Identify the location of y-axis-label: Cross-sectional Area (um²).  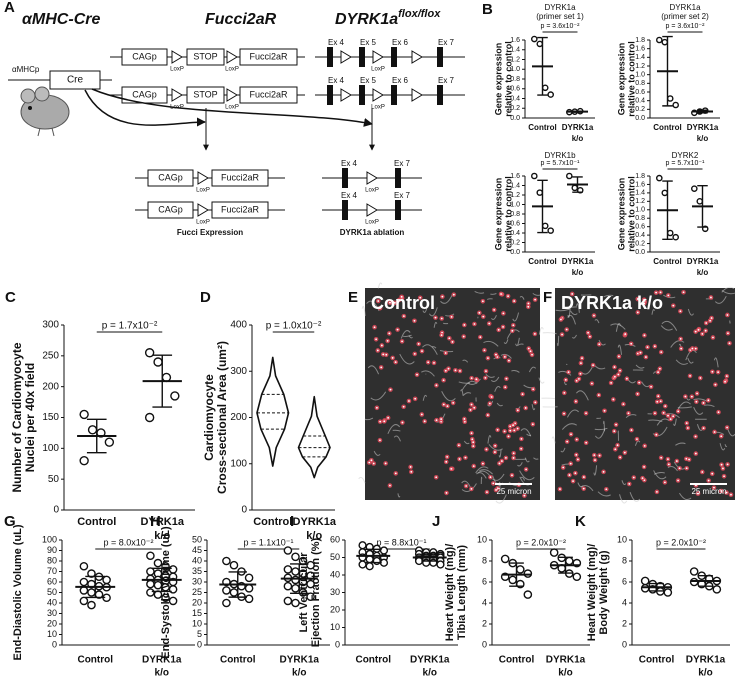
(222, 417).